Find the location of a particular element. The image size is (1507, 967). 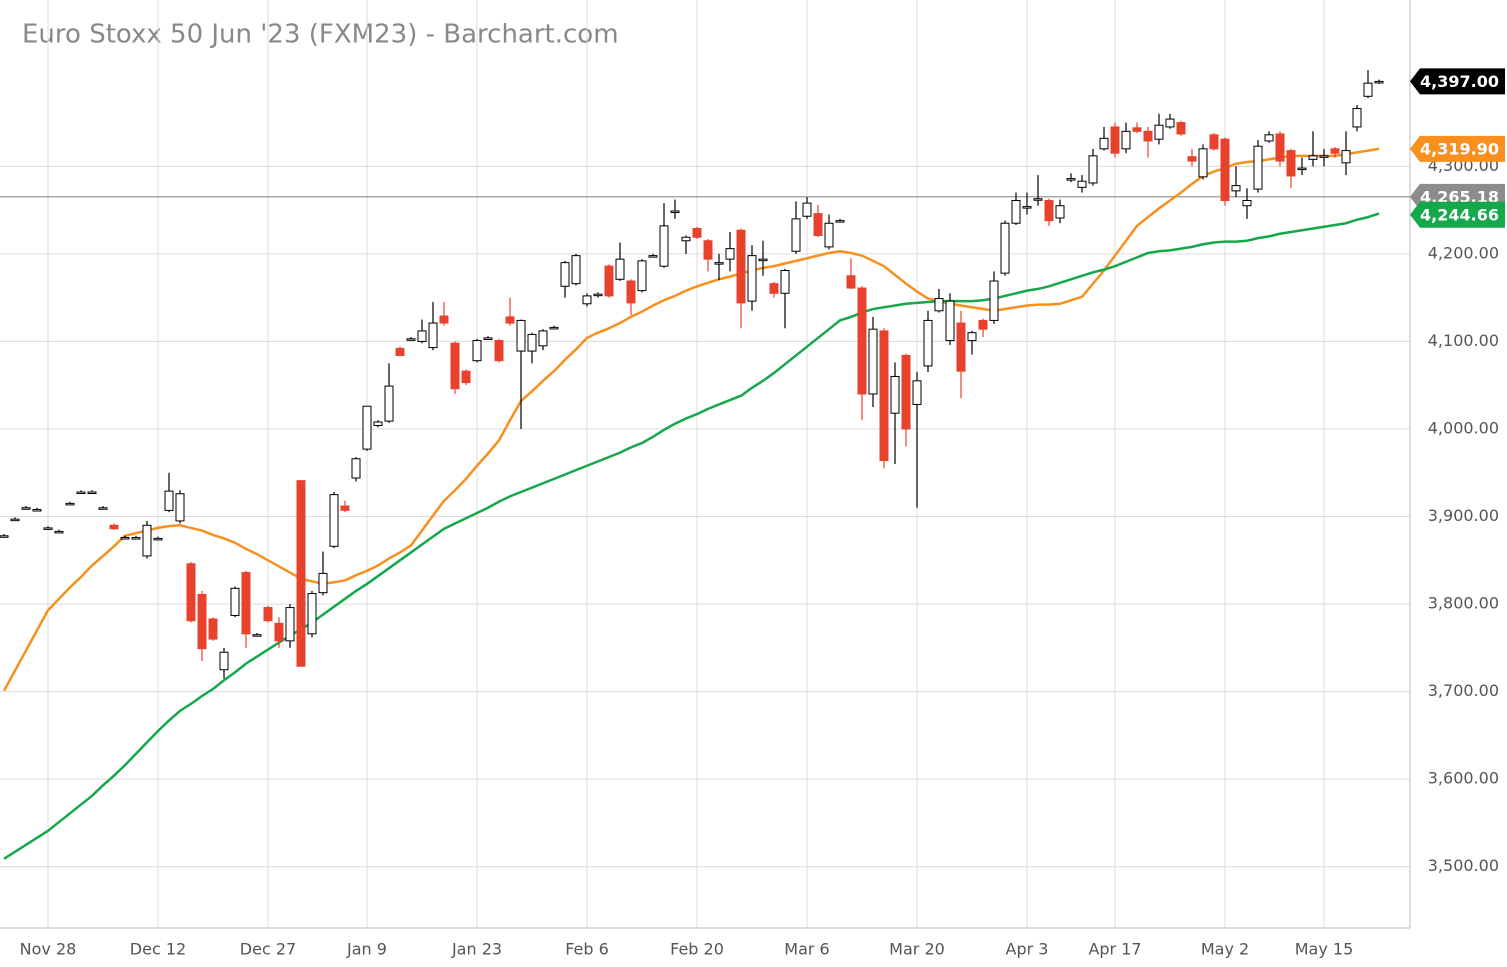

x-tick-label: Feb 20 is located at coordinates (697, 949).